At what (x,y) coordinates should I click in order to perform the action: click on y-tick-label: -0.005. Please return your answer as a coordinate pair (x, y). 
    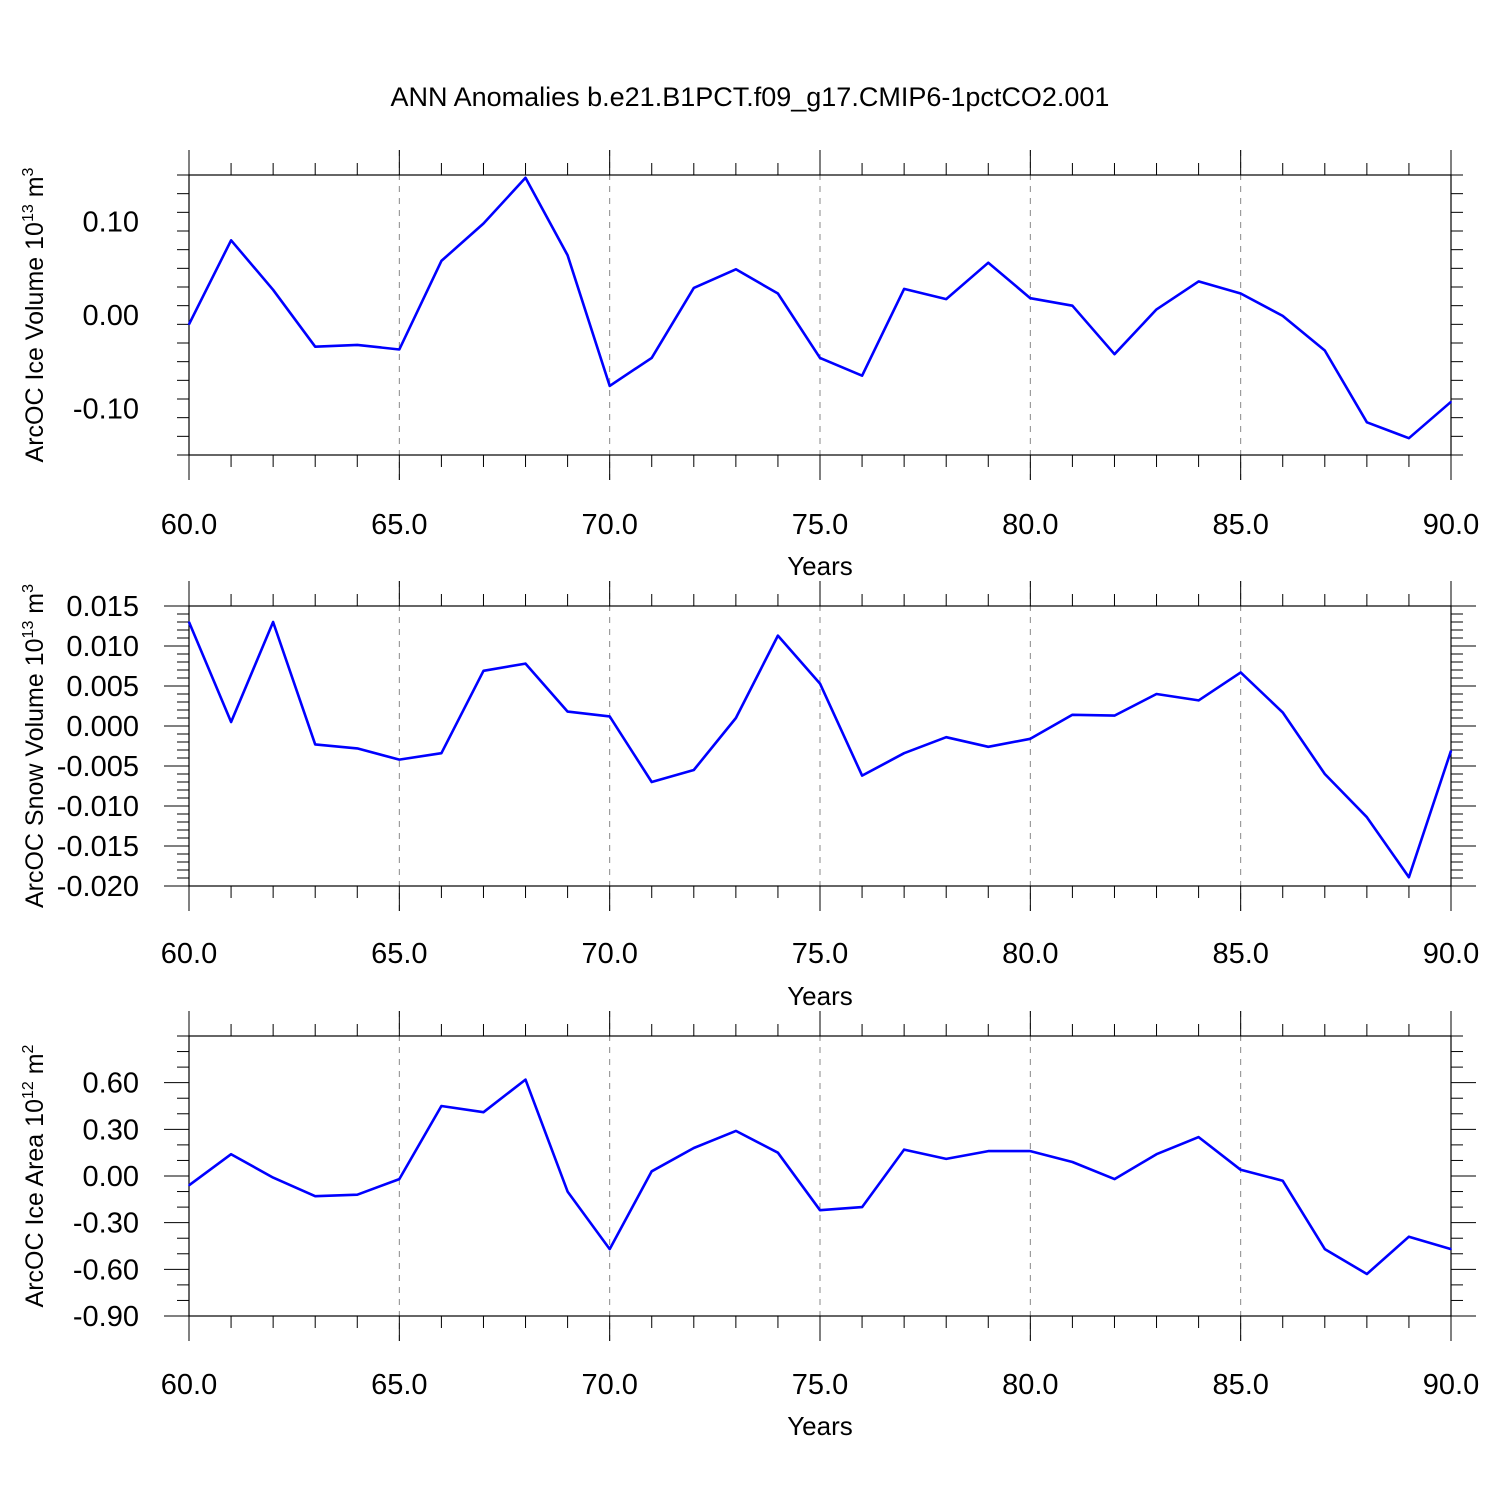
    Looking at the image, I should click on (98, 767).